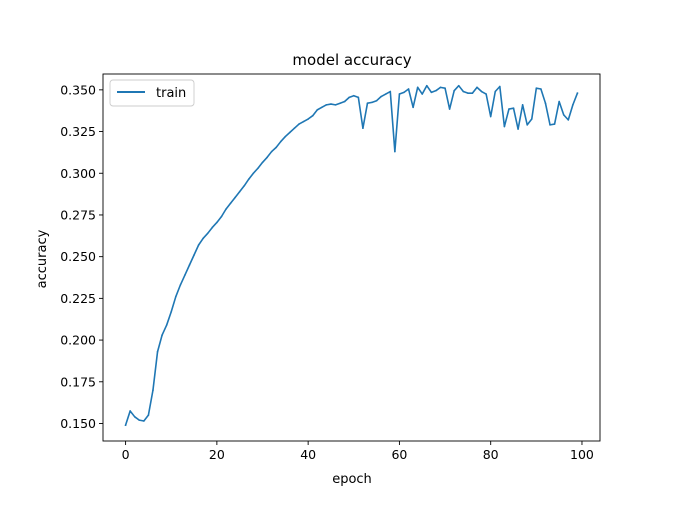 The image size is (685, 516). I want to click on y-tick-label: 0.225, so click(78, 298).